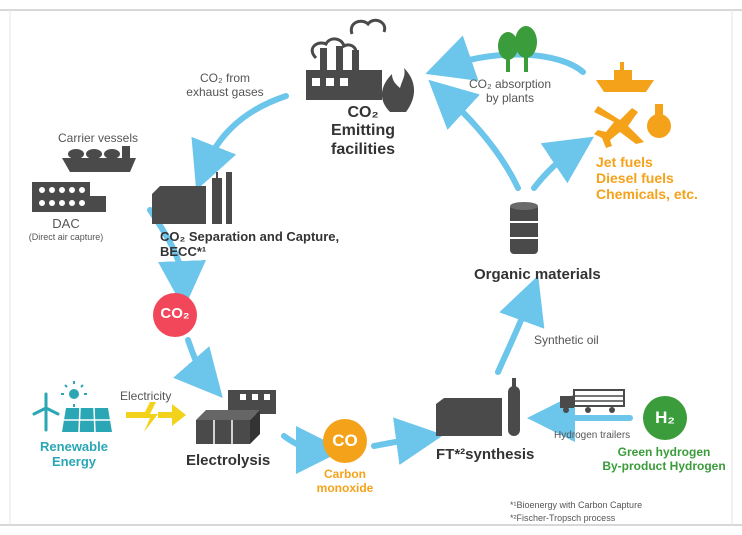 Image resolution: width=742 pixels, height=535 pixels. I want to click on absorption-line2: by plants, so click(510, 97).